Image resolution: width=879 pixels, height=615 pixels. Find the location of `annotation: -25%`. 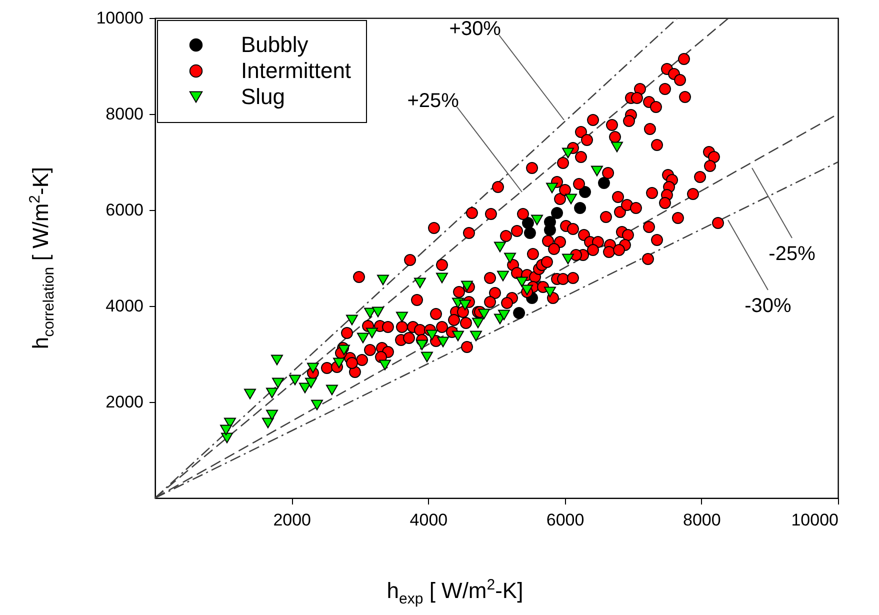

annotation: -25% is located at coordinates (792, 254).